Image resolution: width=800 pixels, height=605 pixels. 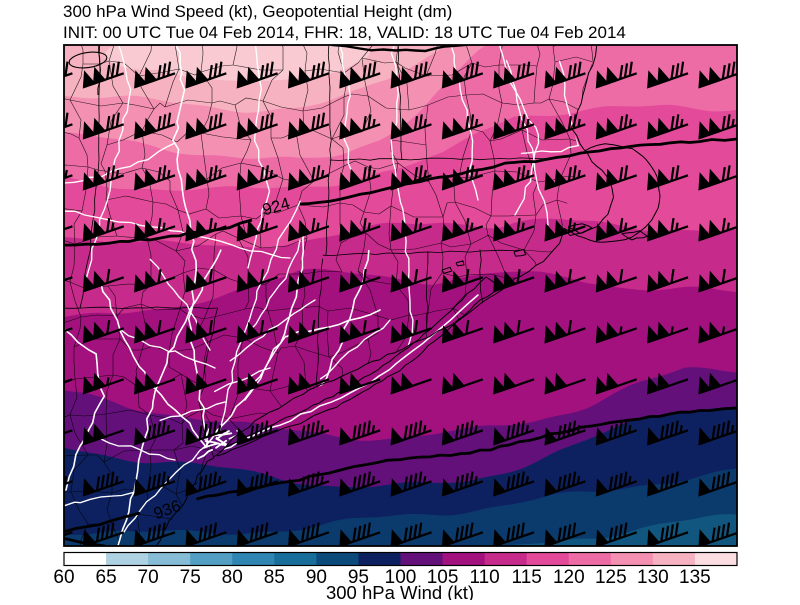 What do you see at coordinates (527, 577) in the screenshot?
I see `svg-text: 115` at bounding box center [527, 577].